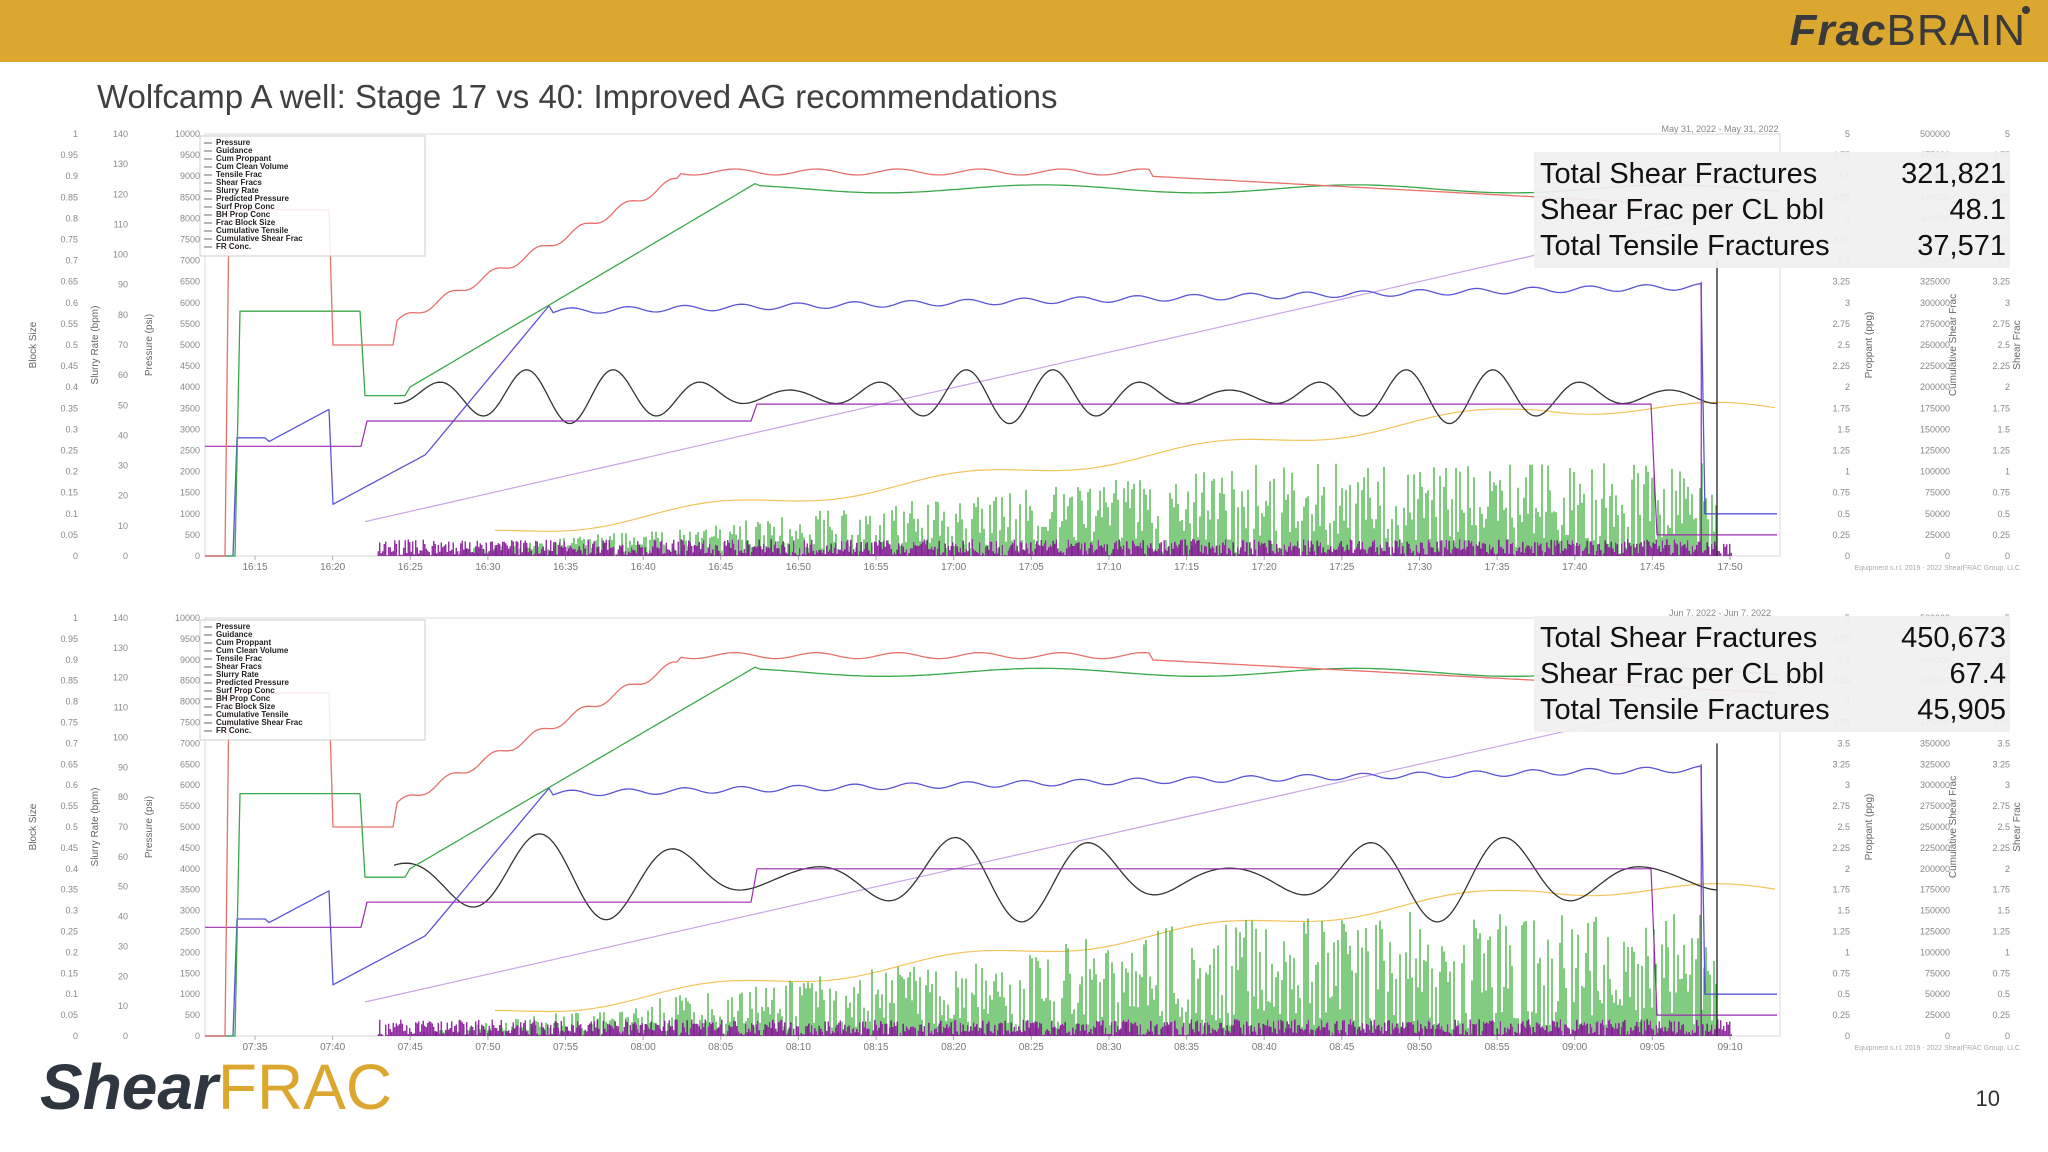 This screenshot has height=1152, width=2048. I want to click on pressure-axis-tick: 3500, so click(190, 890).